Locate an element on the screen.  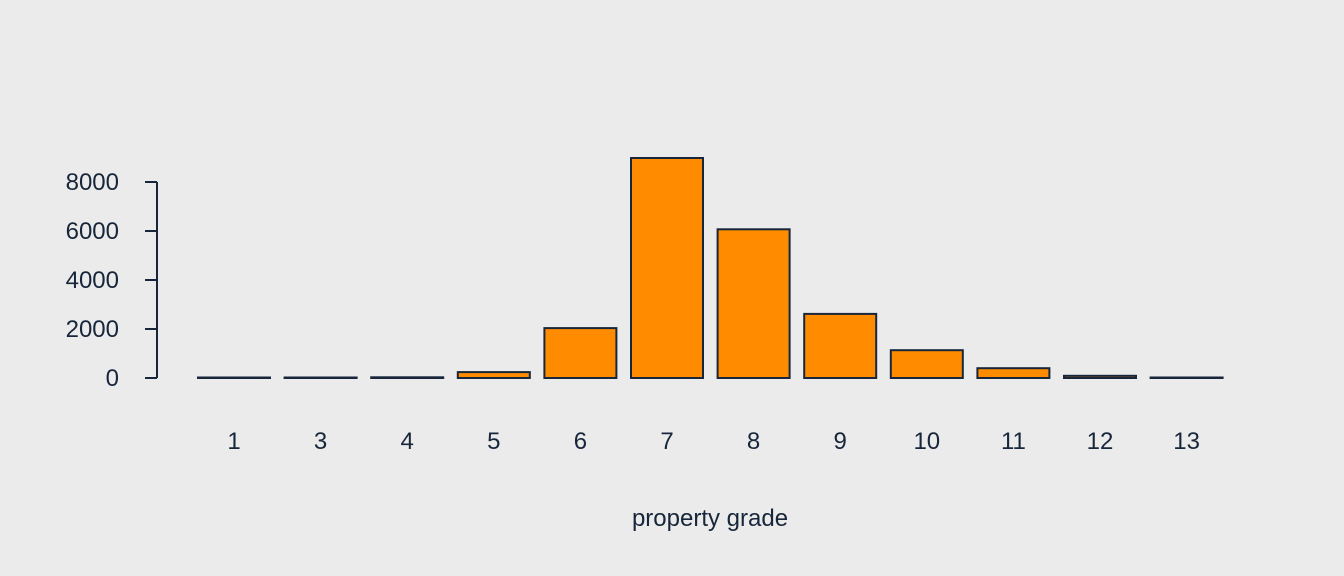
x-tick-label: 5 is located at coordinates (493, 441).